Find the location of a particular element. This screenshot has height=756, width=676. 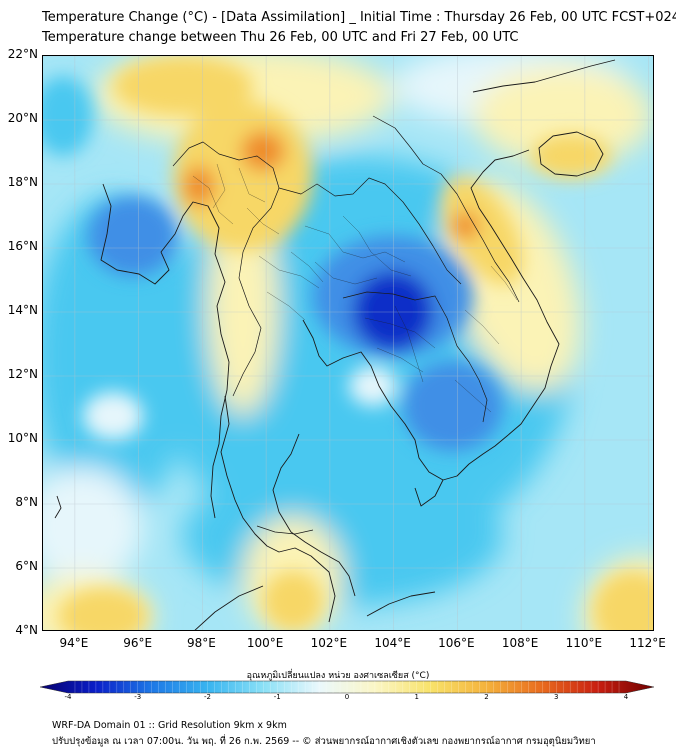

latitude-label: 12°N is located at coordinates (22, 374).